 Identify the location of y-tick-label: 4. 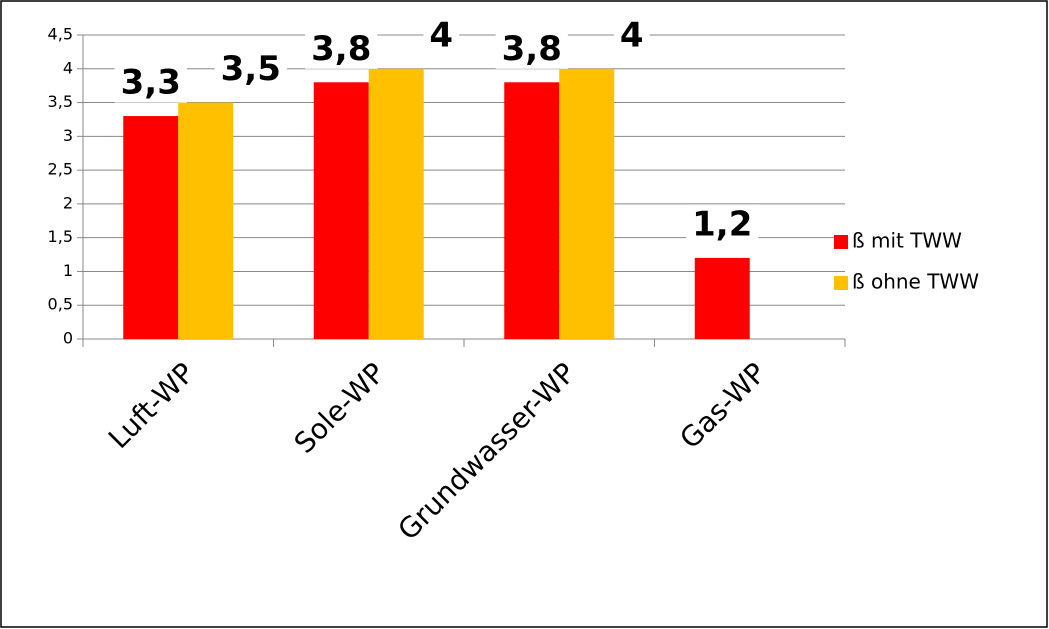
(68, 67).